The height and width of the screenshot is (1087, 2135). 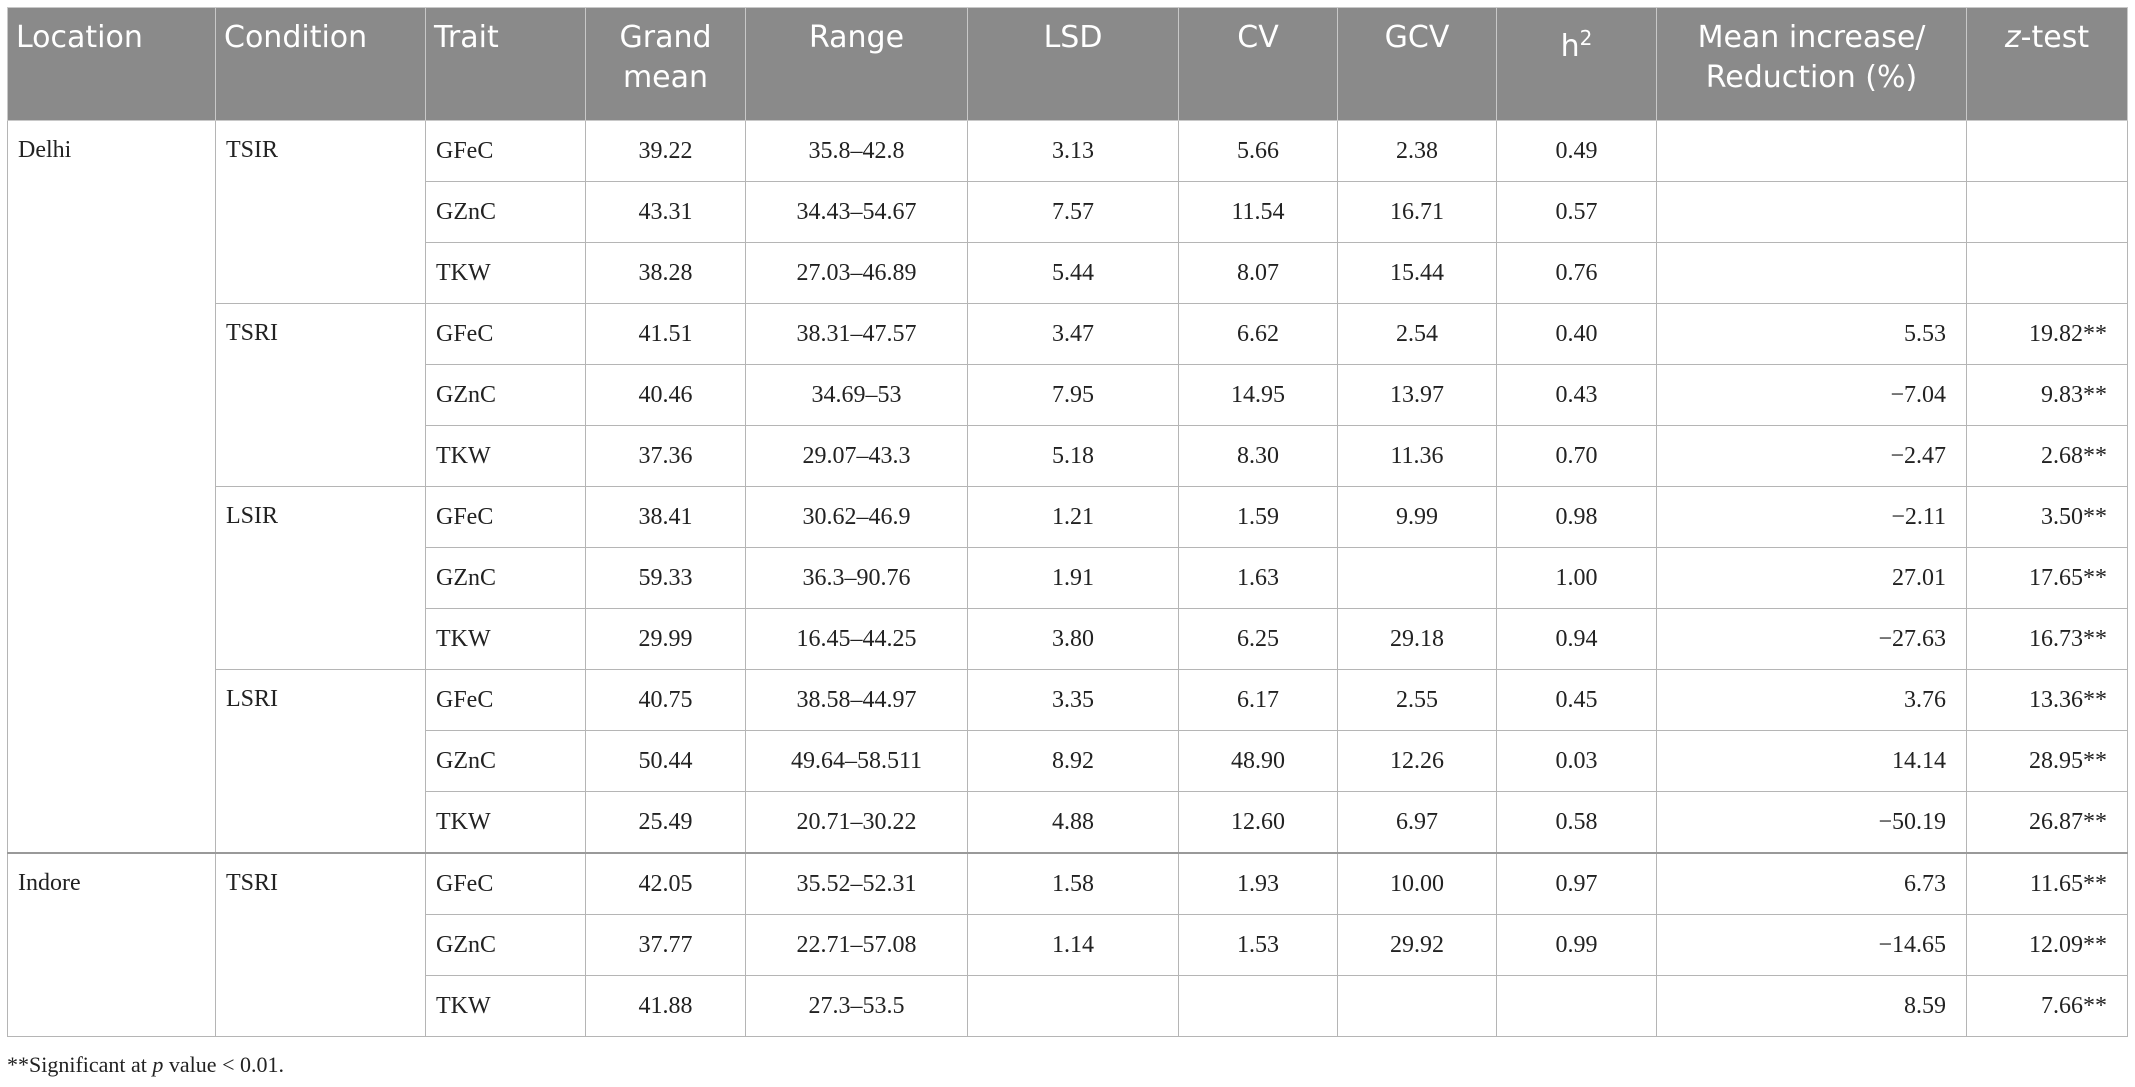 What do you see at coordinates (665, 945) in the screenshot?
I see `data-cell: 37.77` at bounding box center [665, 945].